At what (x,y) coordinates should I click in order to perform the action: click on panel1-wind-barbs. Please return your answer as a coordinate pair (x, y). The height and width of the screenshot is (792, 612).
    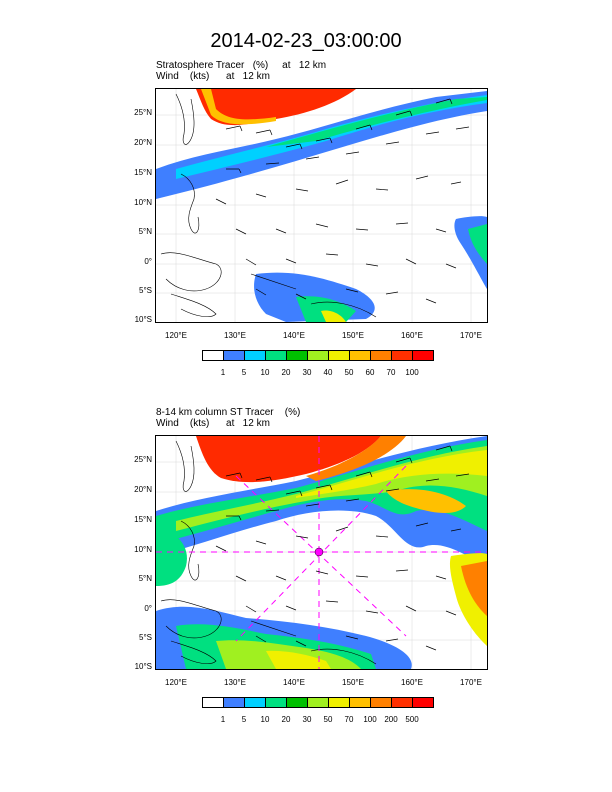
    Looking at the image, I should click on (342, 201).